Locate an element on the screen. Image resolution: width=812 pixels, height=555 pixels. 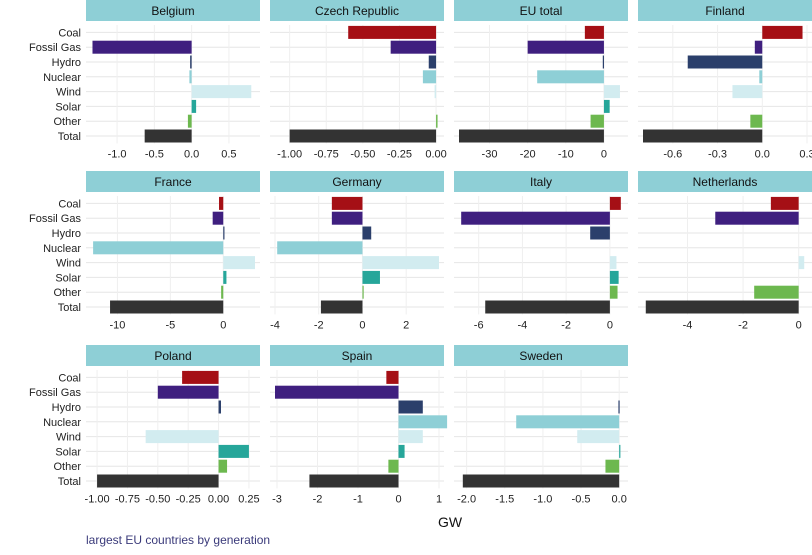
panel-title: Czech Republic is located at coordinates (357, 11).